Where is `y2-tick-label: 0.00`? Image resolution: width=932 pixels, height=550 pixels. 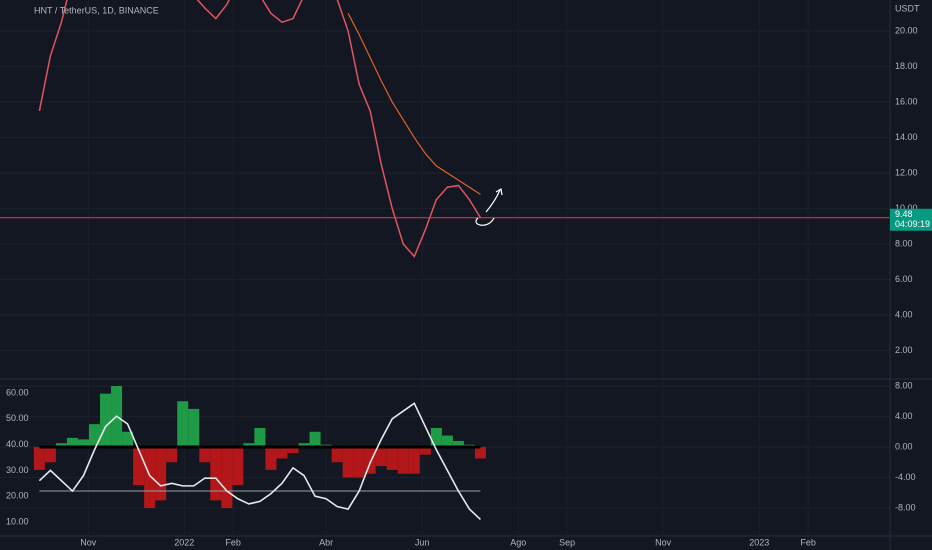
y2-tick-label: 0.00 is located at coordinates (904, 446).